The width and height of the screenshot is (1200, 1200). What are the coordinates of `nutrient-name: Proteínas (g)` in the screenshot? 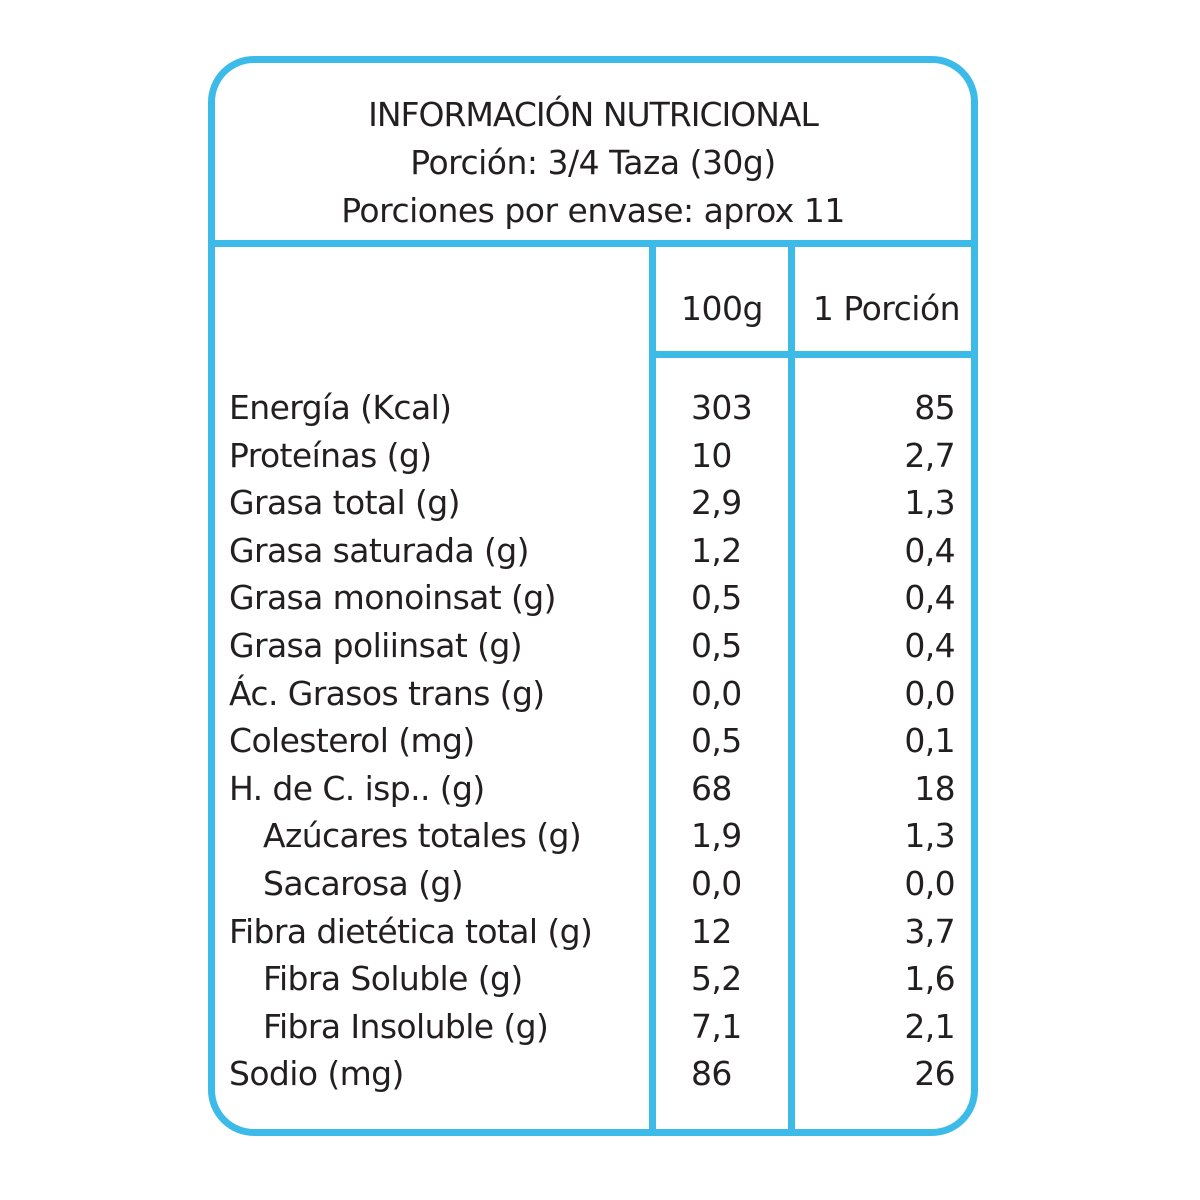 It's located at (330, 455).